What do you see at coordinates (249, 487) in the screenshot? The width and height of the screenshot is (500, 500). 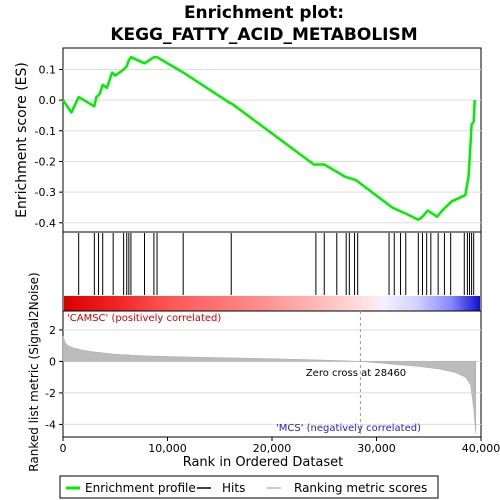 I see `legend-box` at bounding box center [249, 487].